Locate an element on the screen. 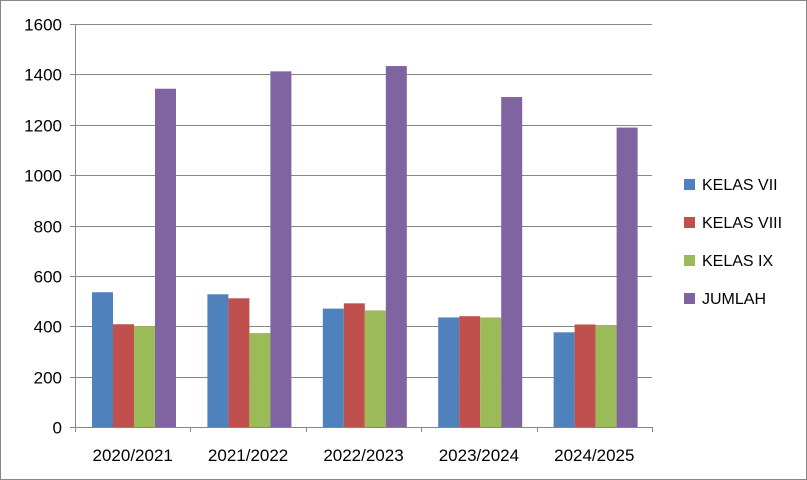 The height and width of the screenshot is (480, 807). bar-kelas-viii-2022-2023 is located at coordinates (354, 365).